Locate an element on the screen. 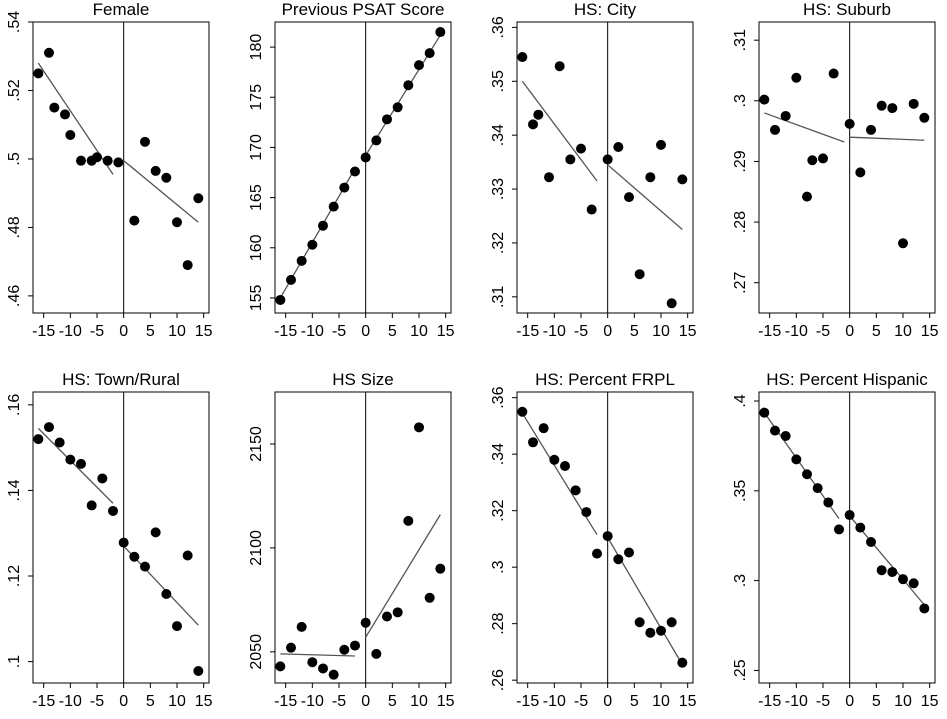  y-tick-label: .26 is located at coordinates (498, 680).